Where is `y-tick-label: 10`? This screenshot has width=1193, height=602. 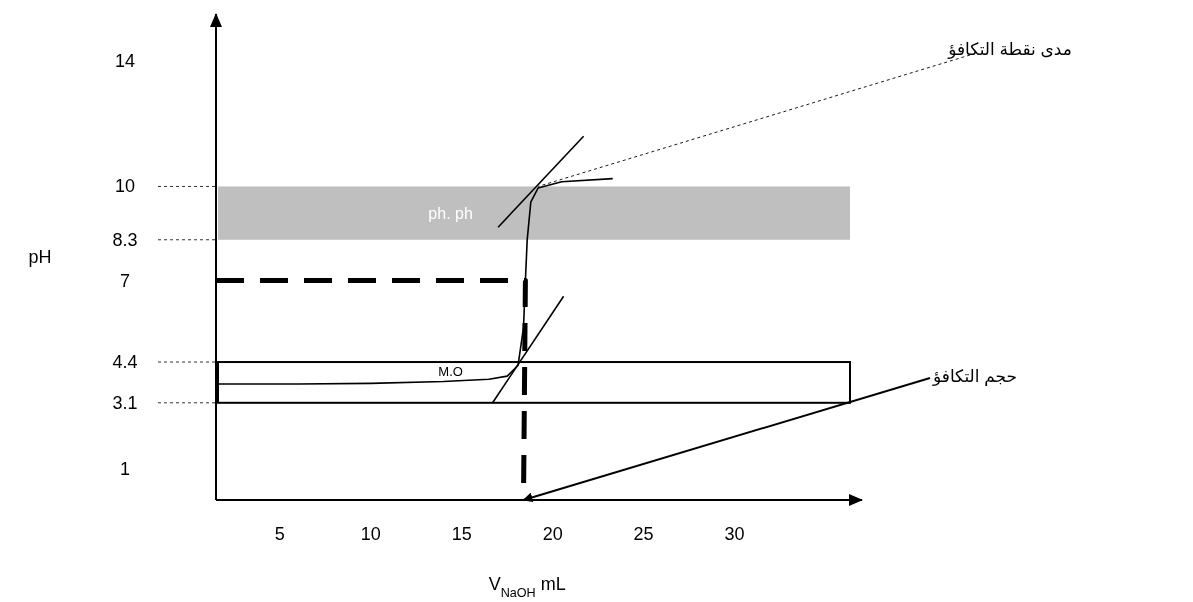 y-tick-label: 10 is located at coordinates (125, 186).